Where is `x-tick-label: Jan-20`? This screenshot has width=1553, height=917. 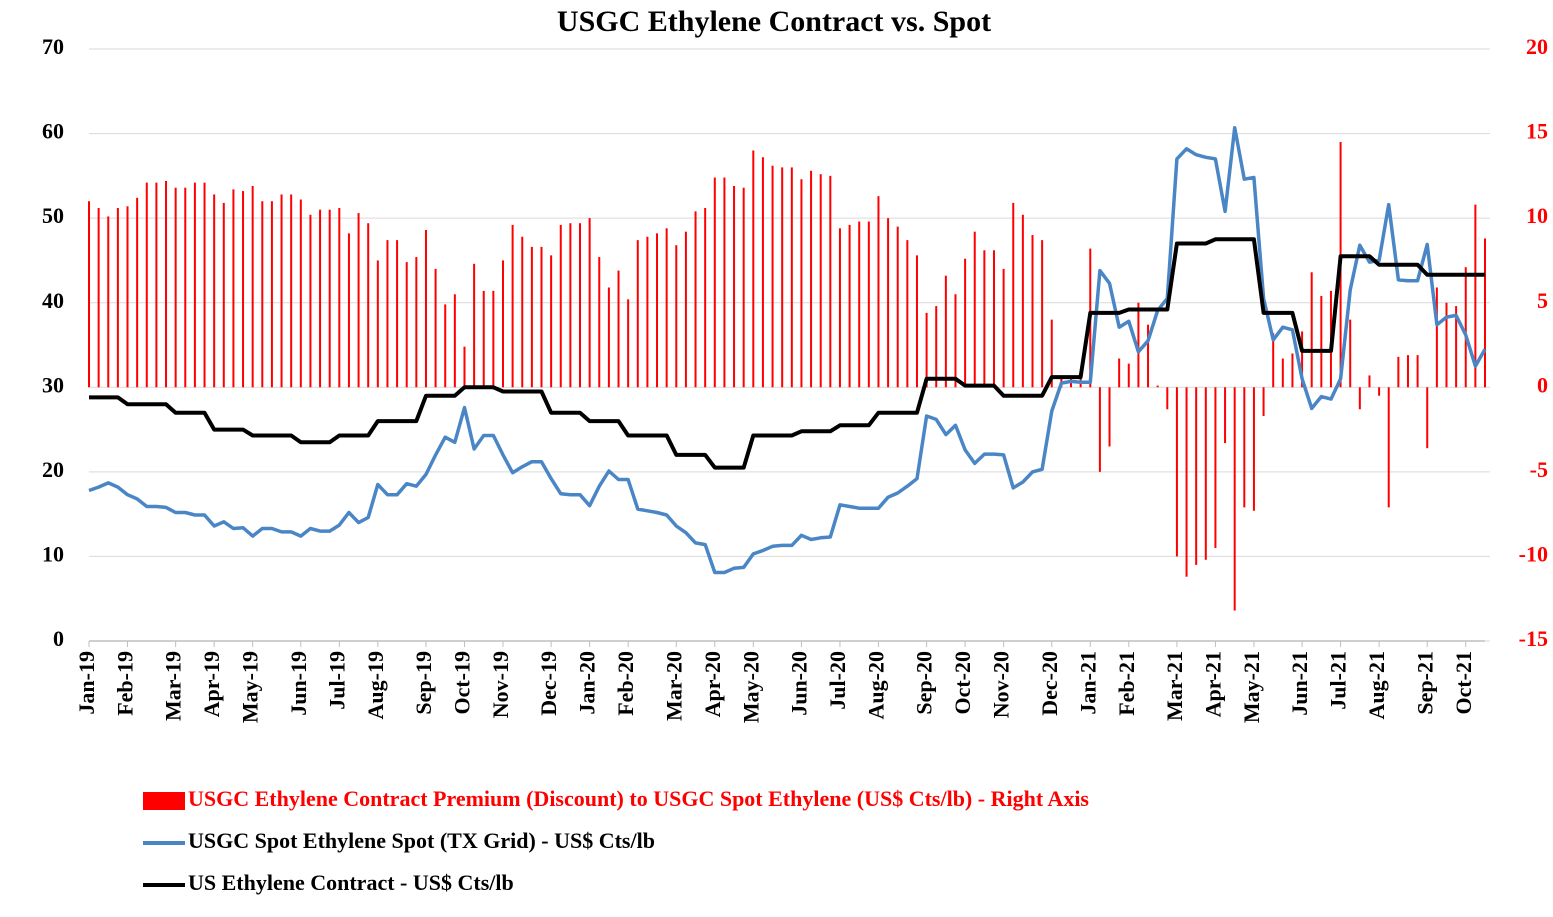 x-tick-label: Jan-20 is located at coordinates (587, 683).